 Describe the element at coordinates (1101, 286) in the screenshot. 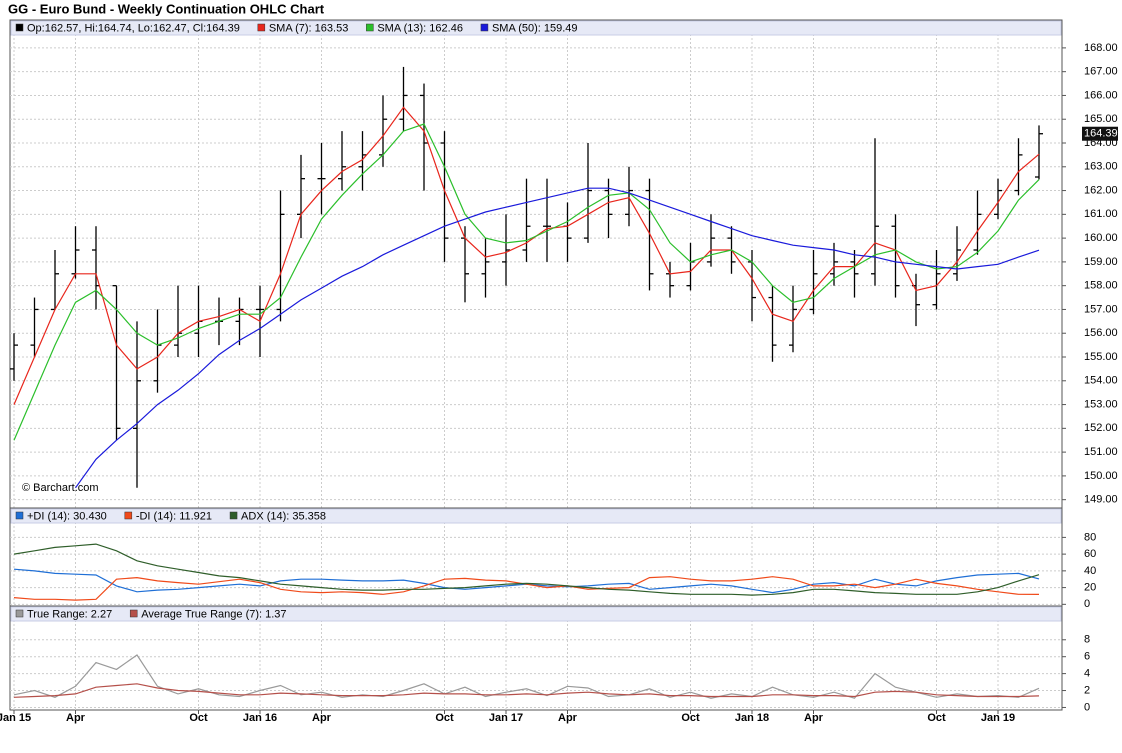

I see `y-tick-label: 158.00` at that location.